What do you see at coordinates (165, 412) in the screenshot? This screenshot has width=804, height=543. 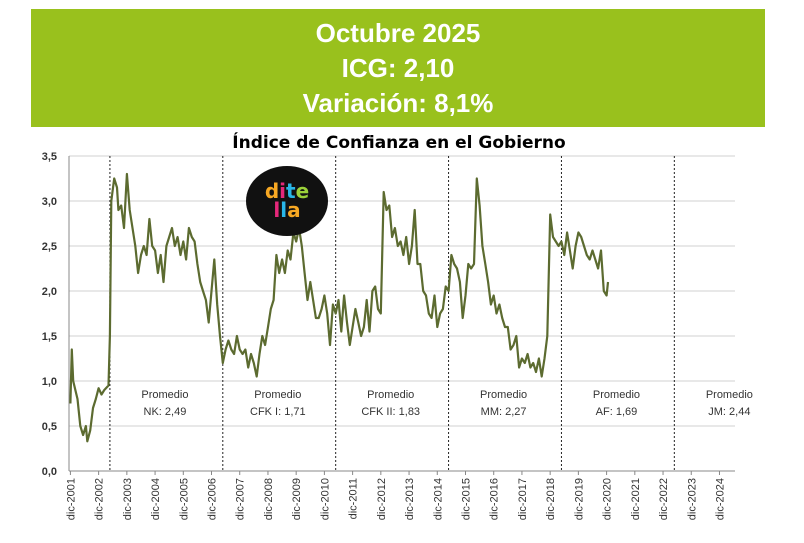 I see `annotation-value: NK: 2,49` at bounding box center [165, 412].